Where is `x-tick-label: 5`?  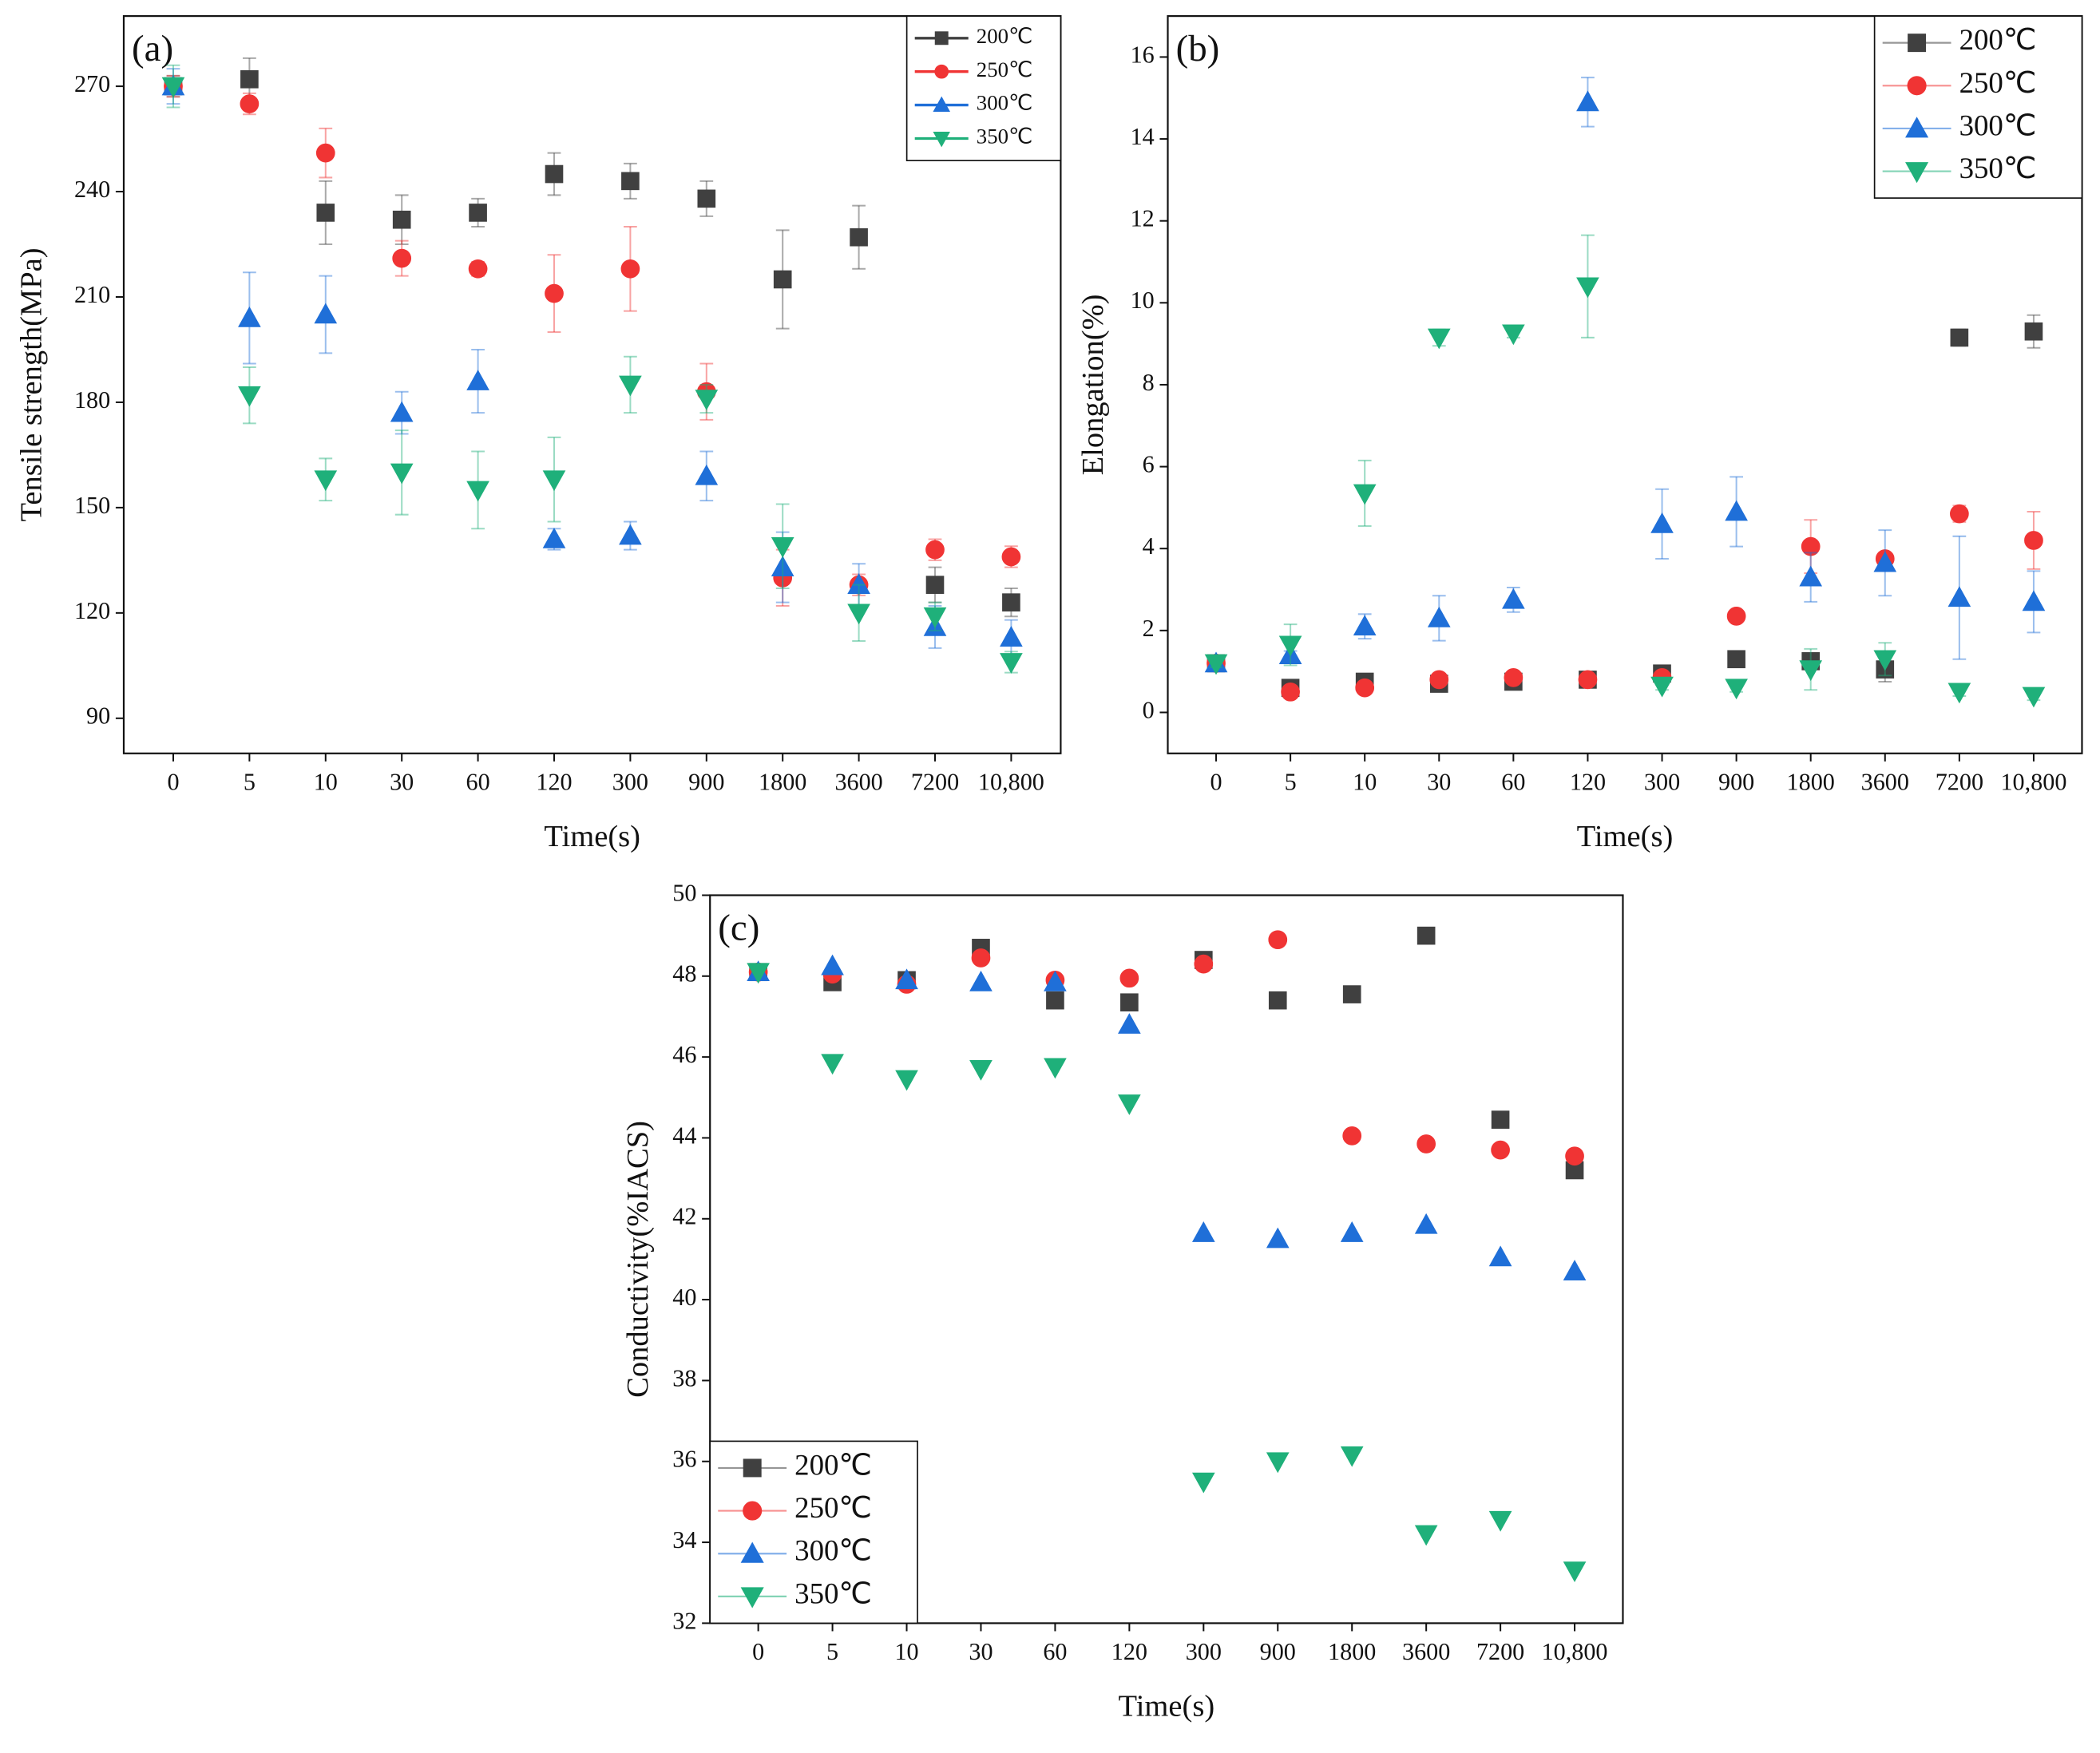
x-tick-label: 5 is located at coordinates (250, 781).